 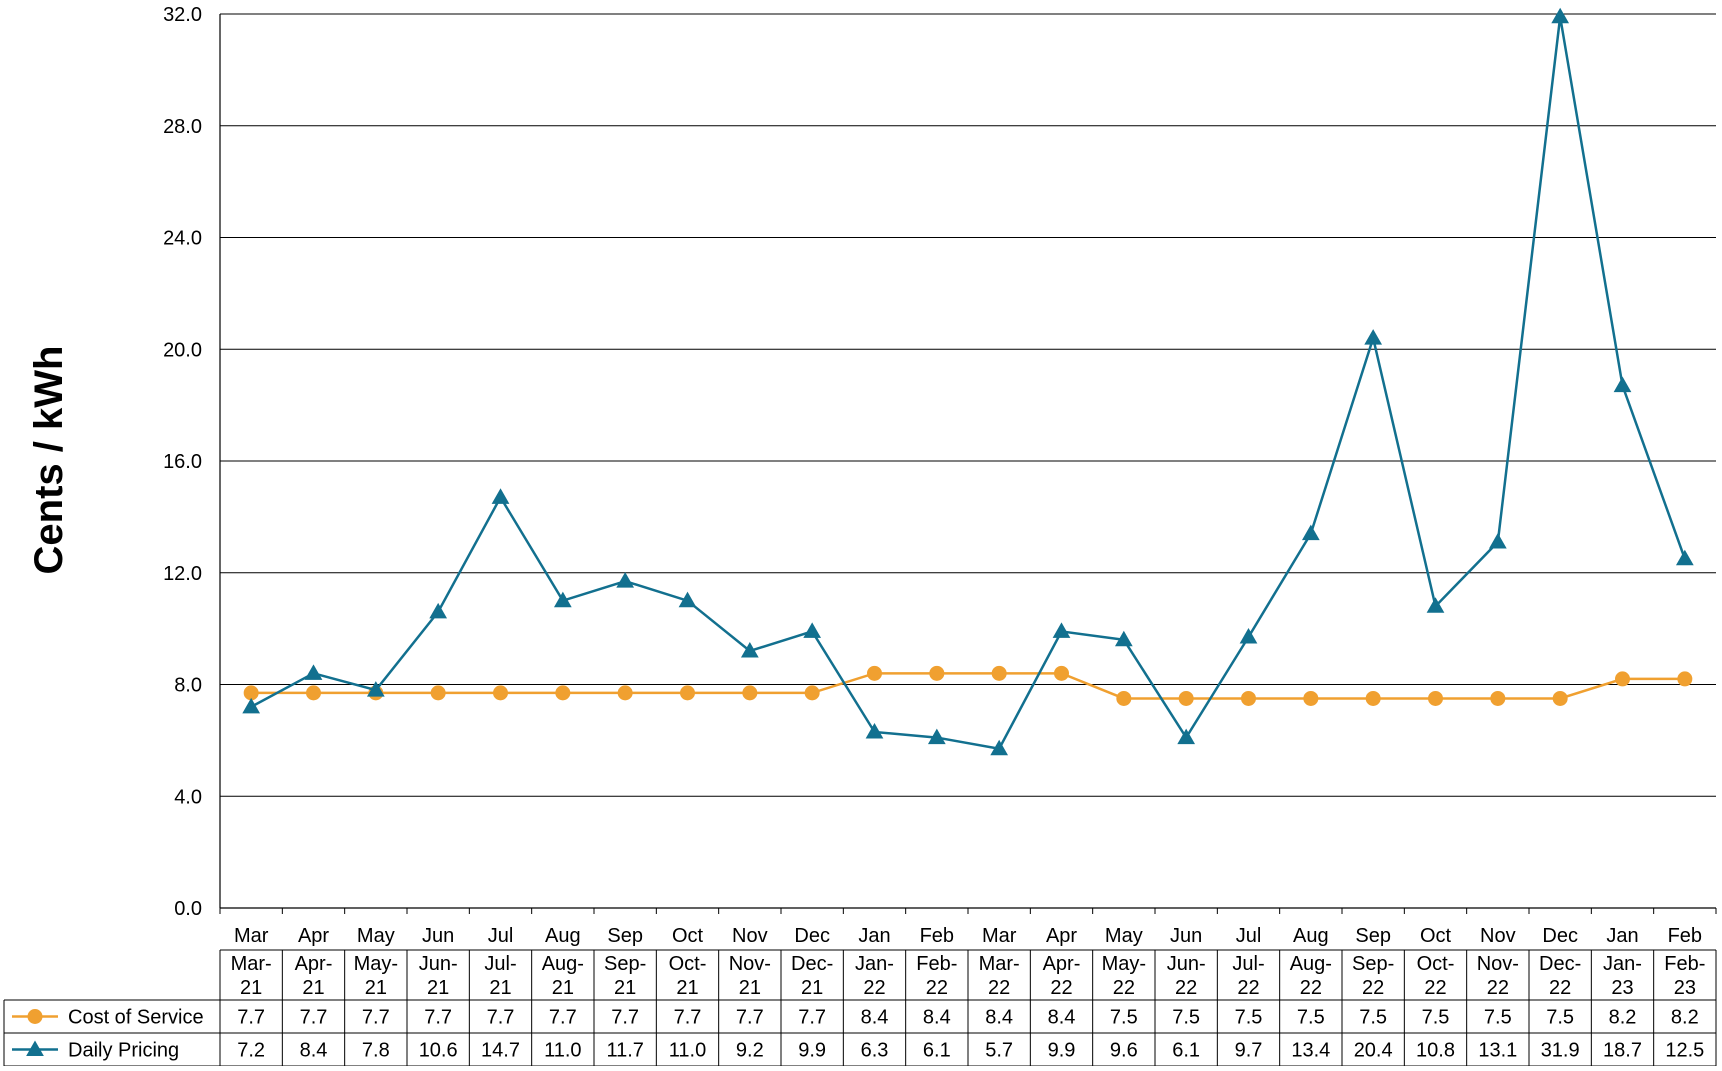 What do you see at coordinates (968, 686) in the screenshot?
I see `series-line-cost-of-service` at bounding box center [968, 686].